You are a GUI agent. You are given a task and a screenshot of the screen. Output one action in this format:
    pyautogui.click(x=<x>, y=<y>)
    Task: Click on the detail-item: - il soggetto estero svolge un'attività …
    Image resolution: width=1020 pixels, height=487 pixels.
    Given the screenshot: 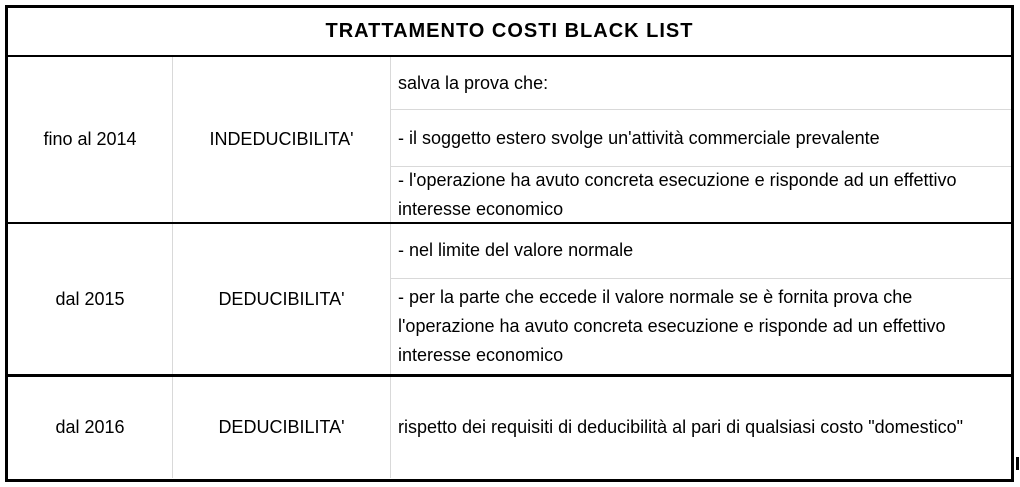 What is the action you would take?
    pyautogui.click(x=701, y=138)
    